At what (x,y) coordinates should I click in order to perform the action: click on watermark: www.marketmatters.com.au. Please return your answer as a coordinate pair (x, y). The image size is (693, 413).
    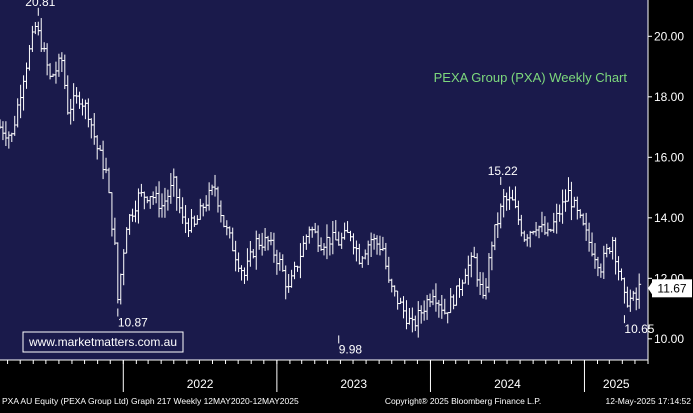
    Looking at the image, I should click on (103, 342).